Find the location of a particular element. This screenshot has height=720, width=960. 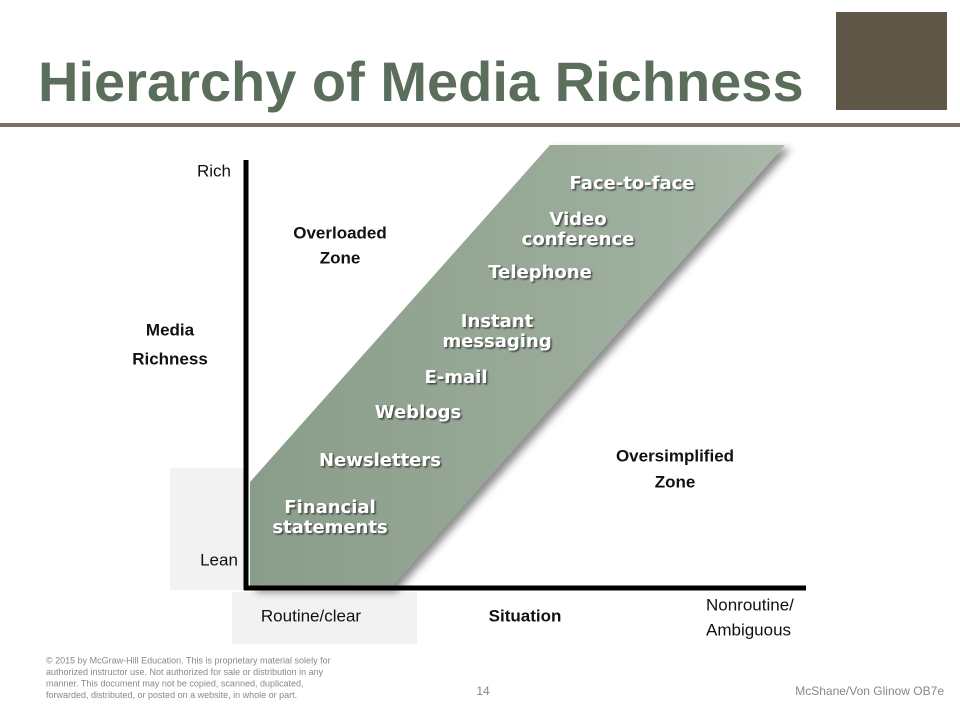

axis-label: Situation is located at coordinates (525, 615).